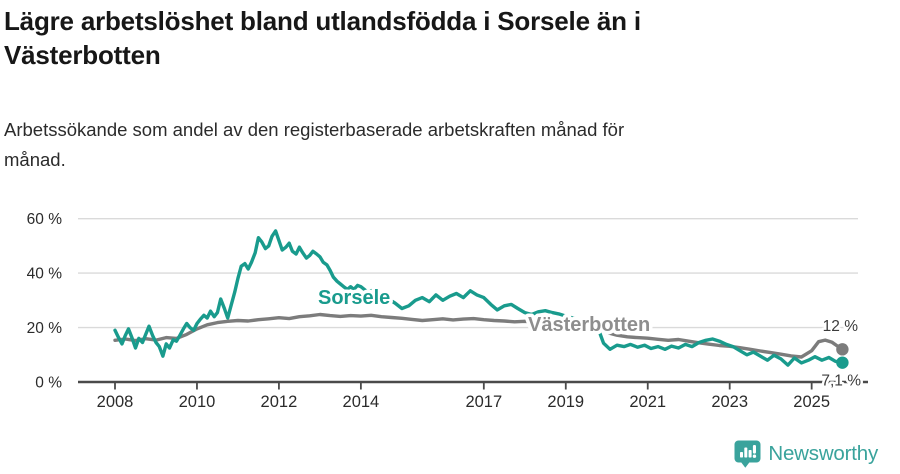  I want to click on x-tick-label-2019: 2019, so click(565, 402).